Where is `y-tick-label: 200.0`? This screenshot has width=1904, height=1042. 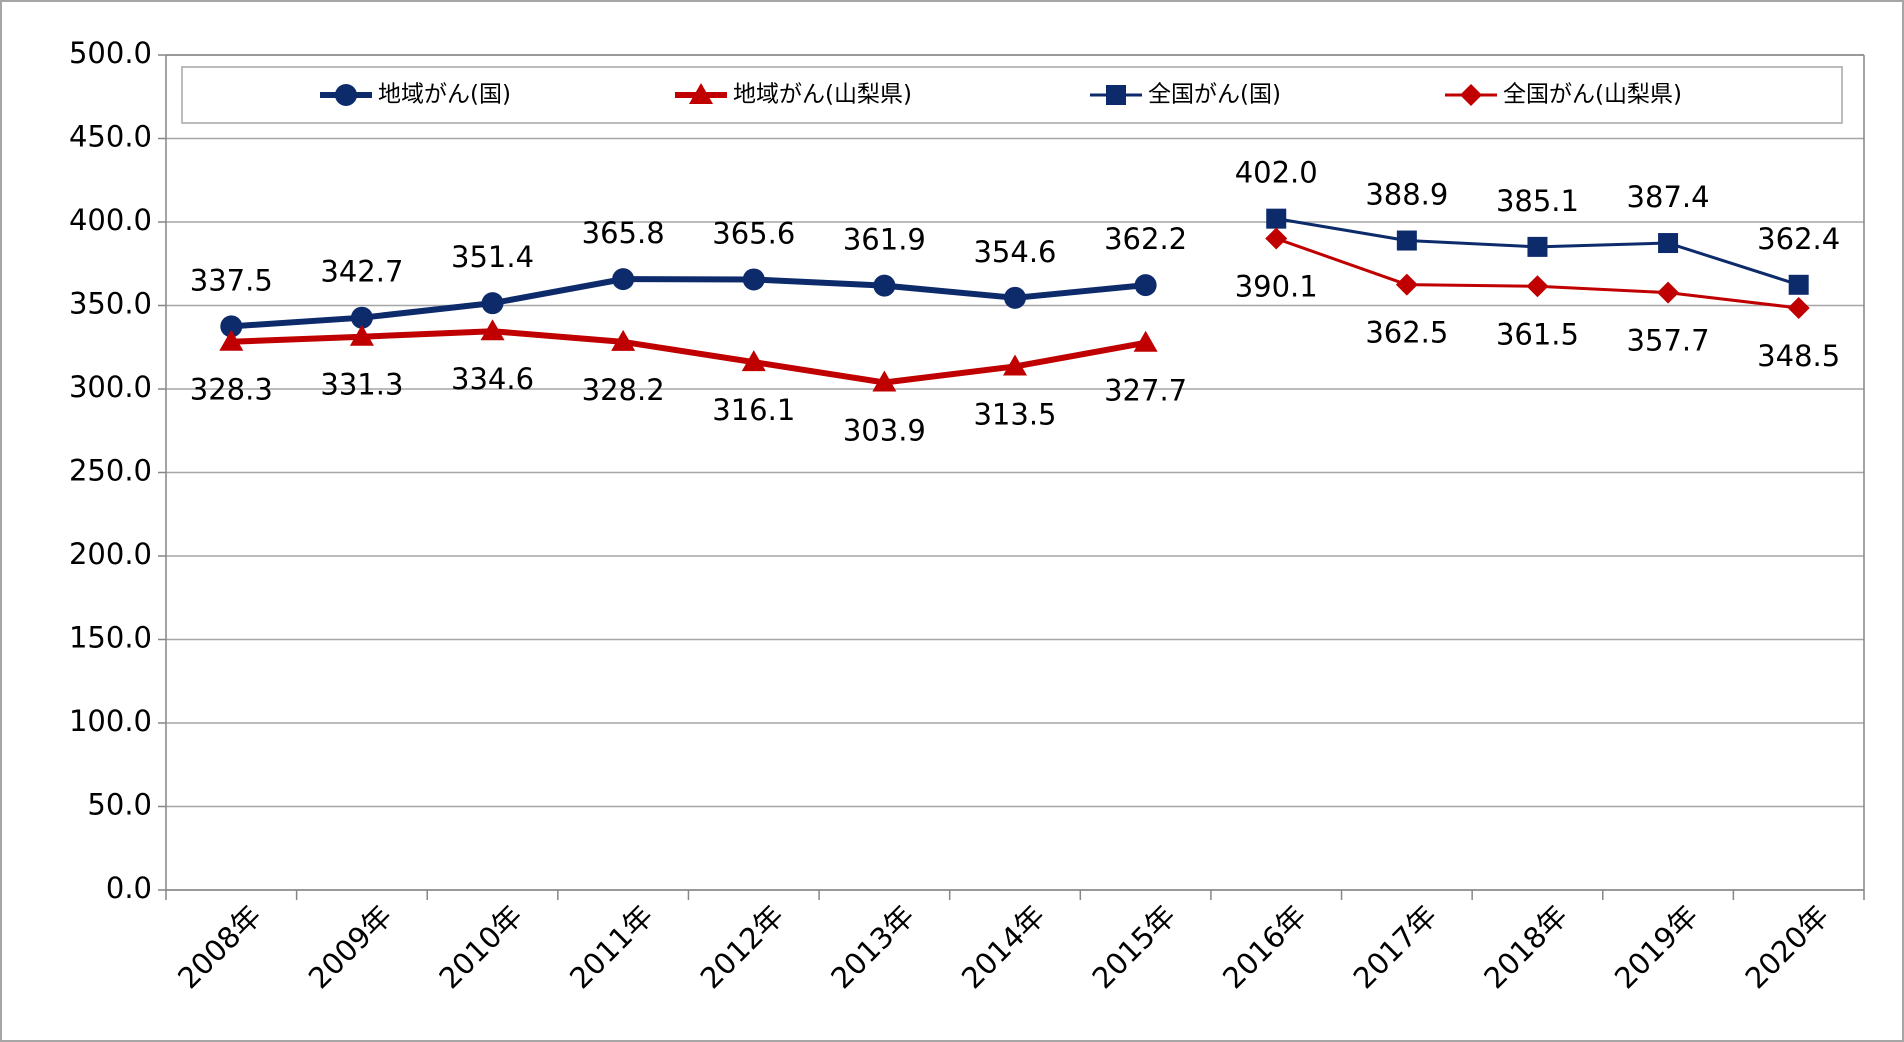
y-tick-label: 200.0 is located at coordinates (110, 554).